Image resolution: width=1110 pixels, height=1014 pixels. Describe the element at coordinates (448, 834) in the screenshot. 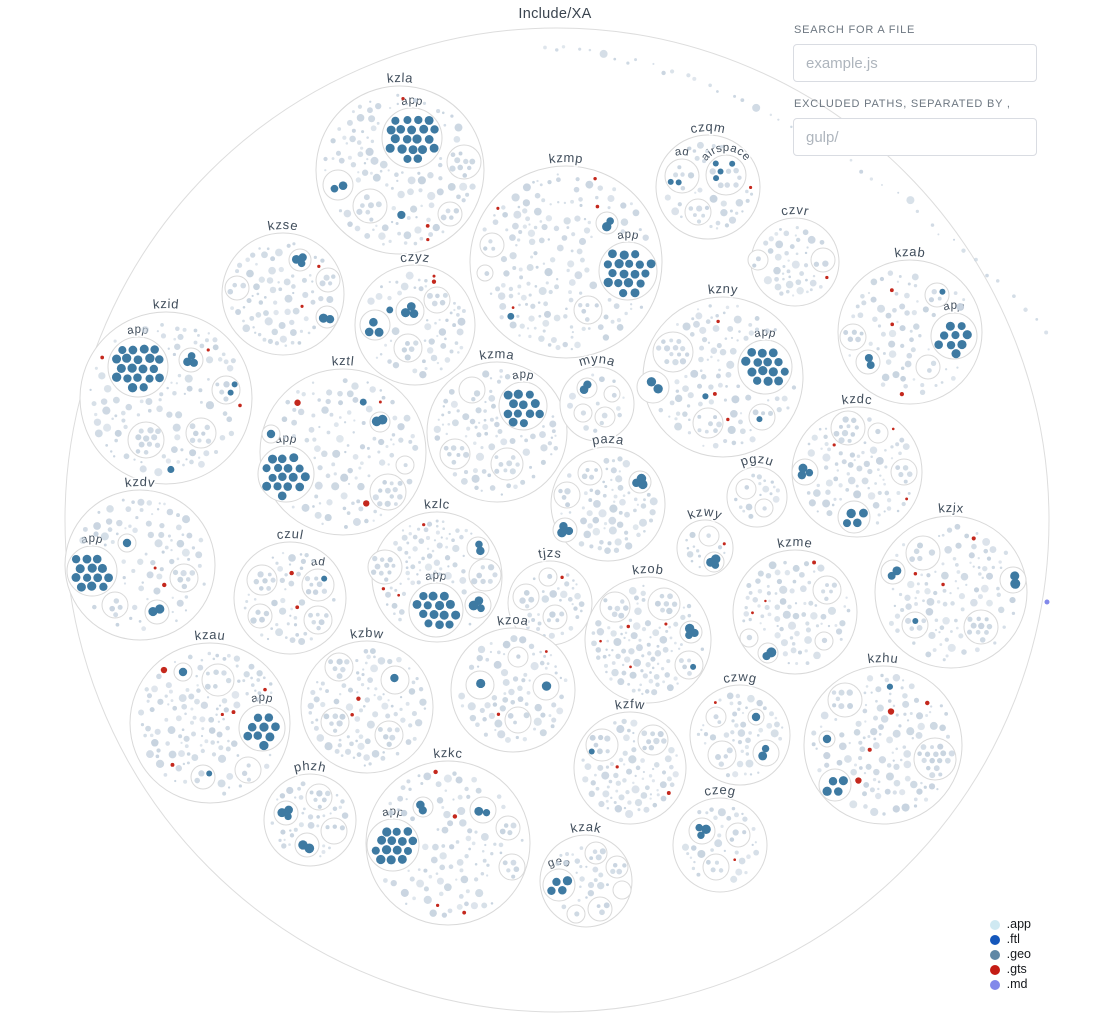

I see `group-kzkc: kzkcapp` at that location.